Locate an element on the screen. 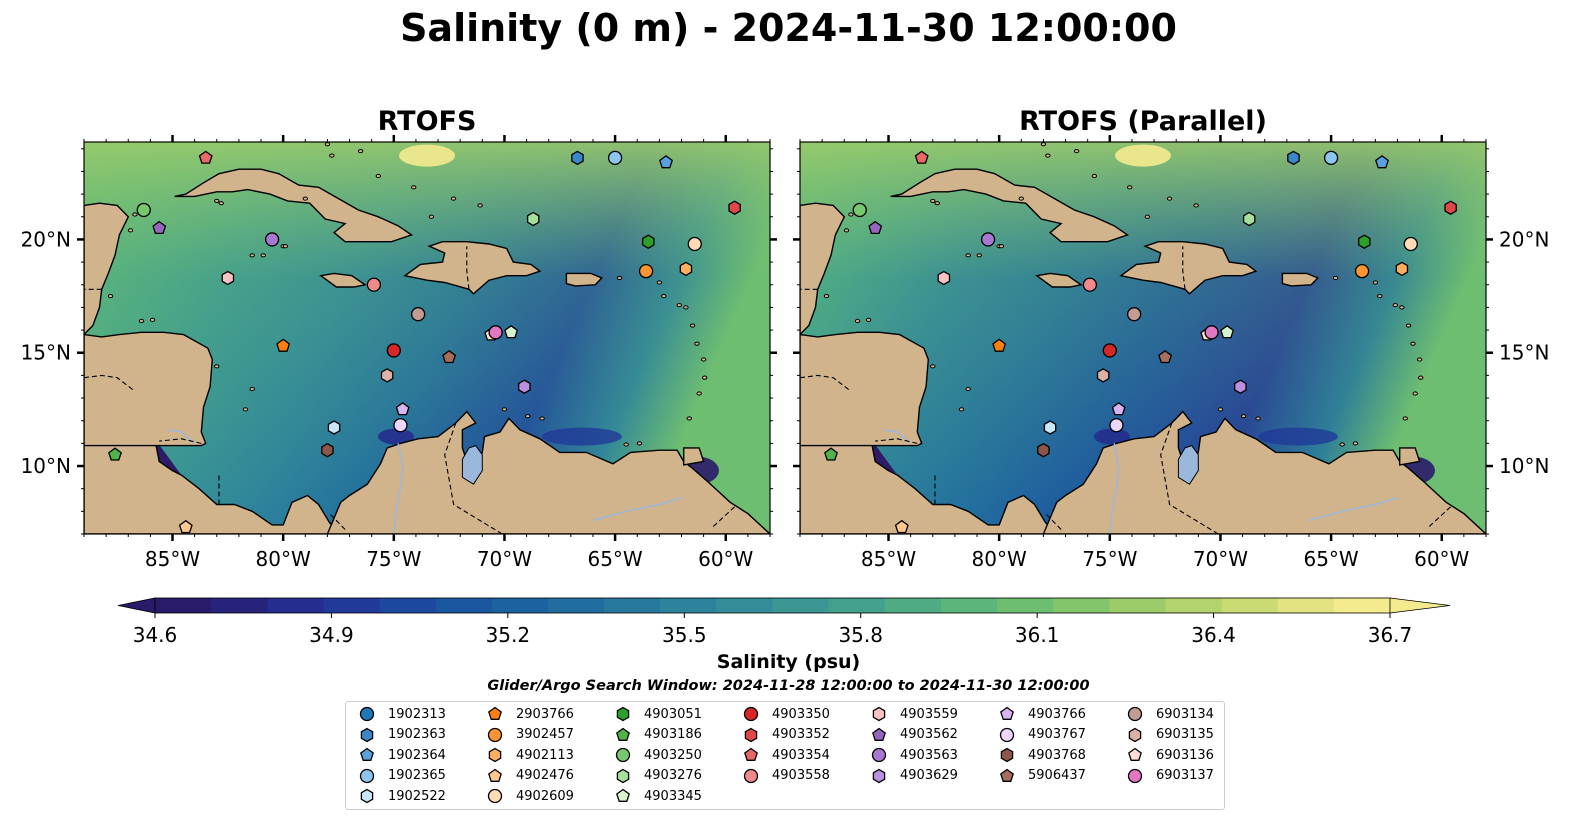  legend-item-4903350: 4903350 is located at coordinates (785, 714).